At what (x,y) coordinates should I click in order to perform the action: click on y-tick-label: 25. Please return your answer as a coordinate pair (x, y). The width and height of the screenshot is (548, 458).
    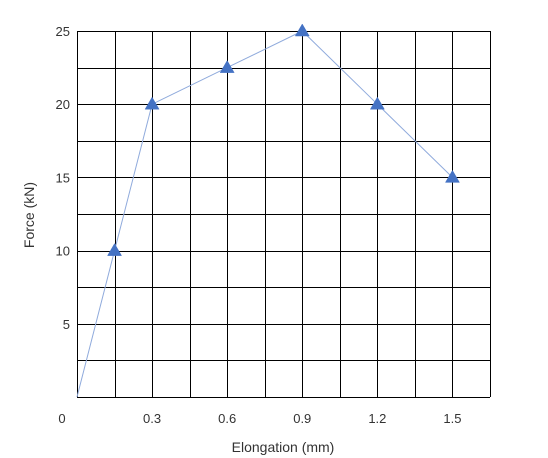
    Looking at the image, I should click on (63, 31).